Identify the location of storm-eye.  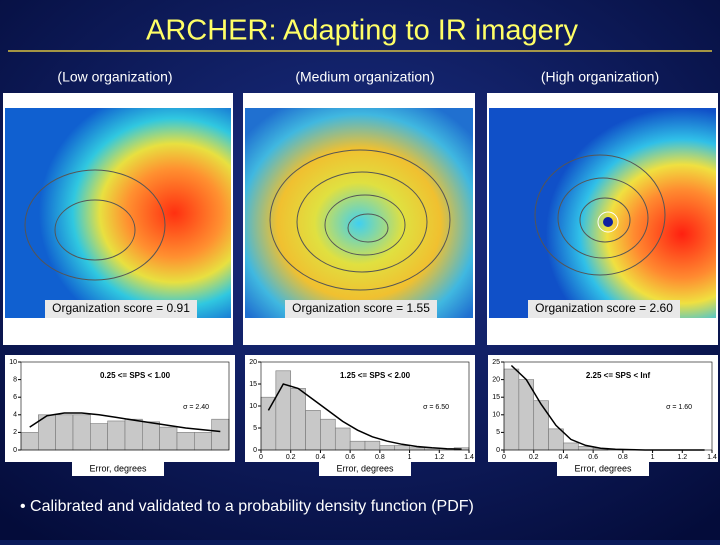
(608, 222).